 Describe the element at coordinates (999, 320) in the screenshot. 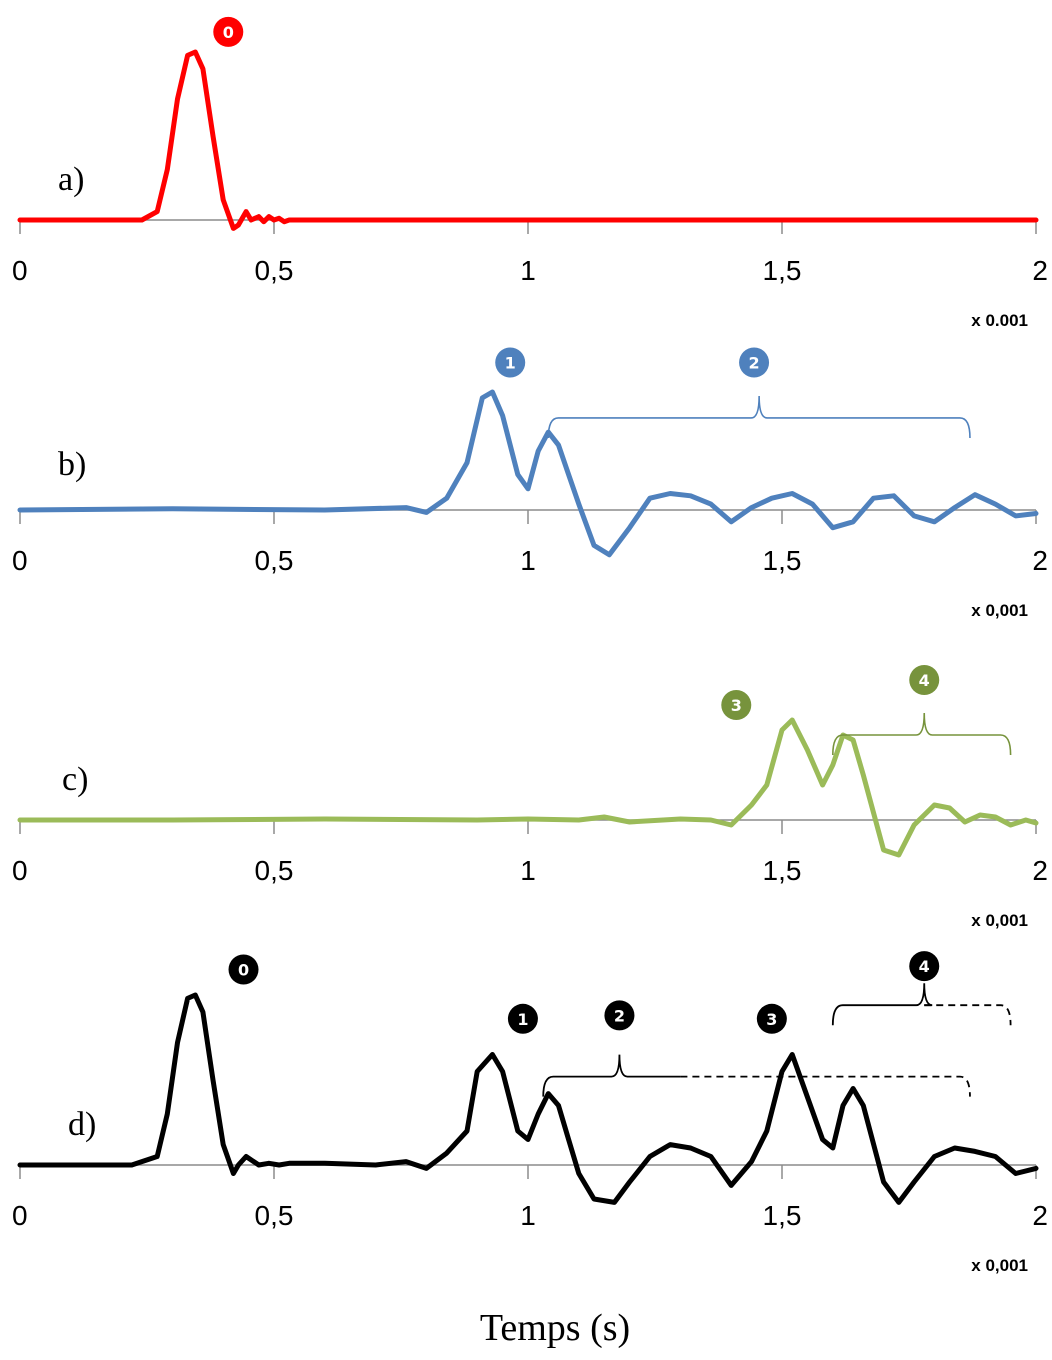

I see `x-multiplier-label: x 0.001` at that location.